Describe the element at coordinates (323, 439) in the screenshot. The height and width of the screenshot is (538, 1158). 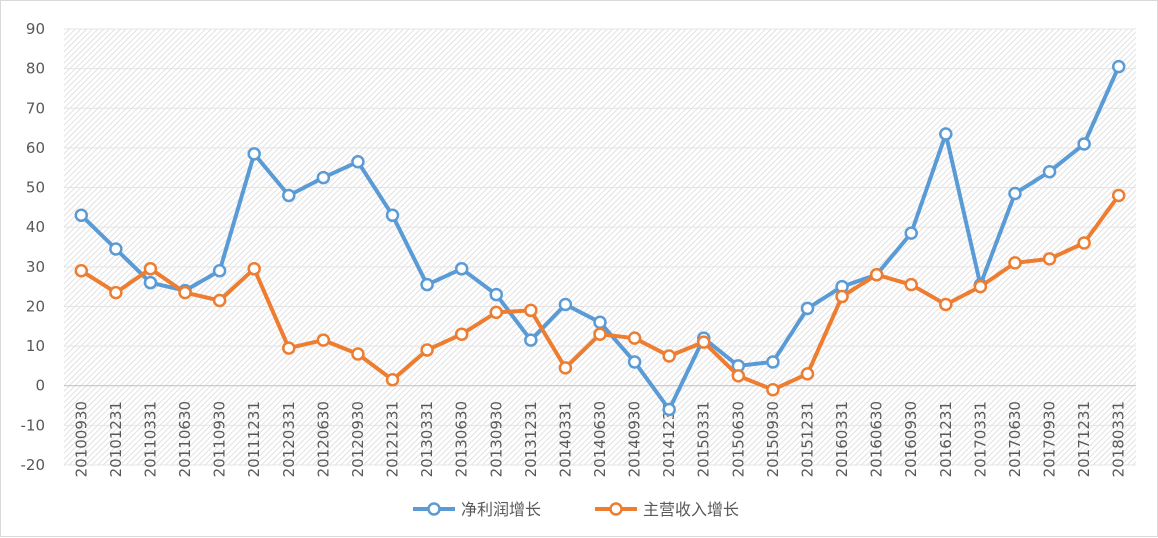
I see `x-tick-label: 20120630` at that location.